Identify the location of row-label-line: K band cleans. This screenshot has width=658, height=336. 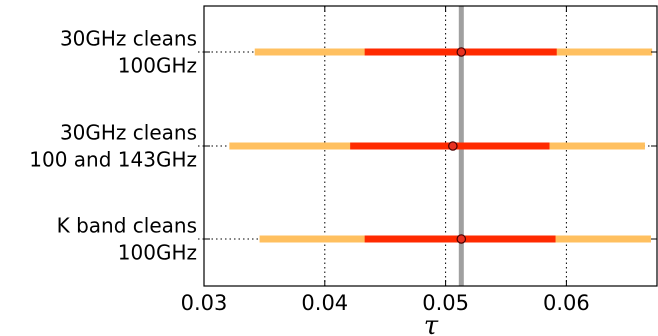
(127, 226).